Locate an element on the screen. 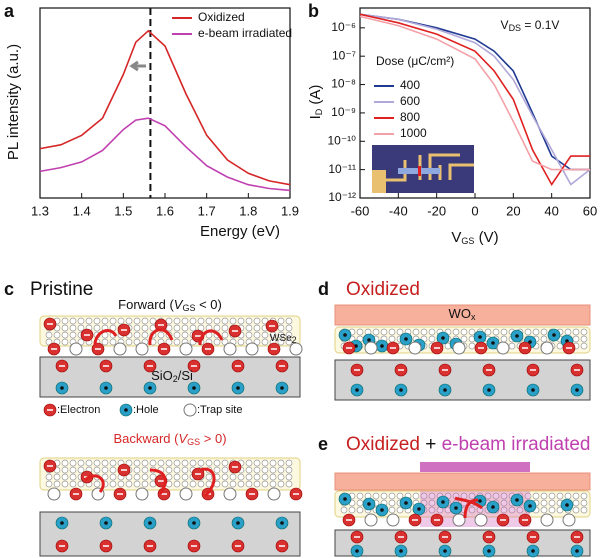  x-tick-label: 1.7 is located at coordinates (207, 210).